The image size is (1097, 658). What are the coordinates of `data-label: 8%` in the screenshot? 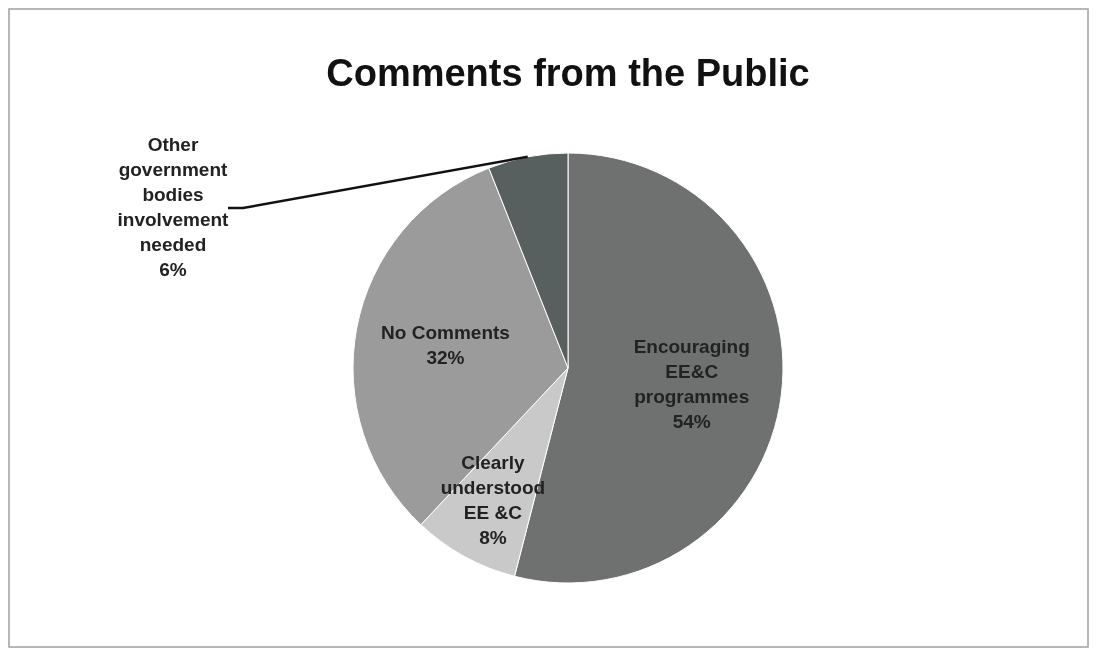 It's located at (493, 537).